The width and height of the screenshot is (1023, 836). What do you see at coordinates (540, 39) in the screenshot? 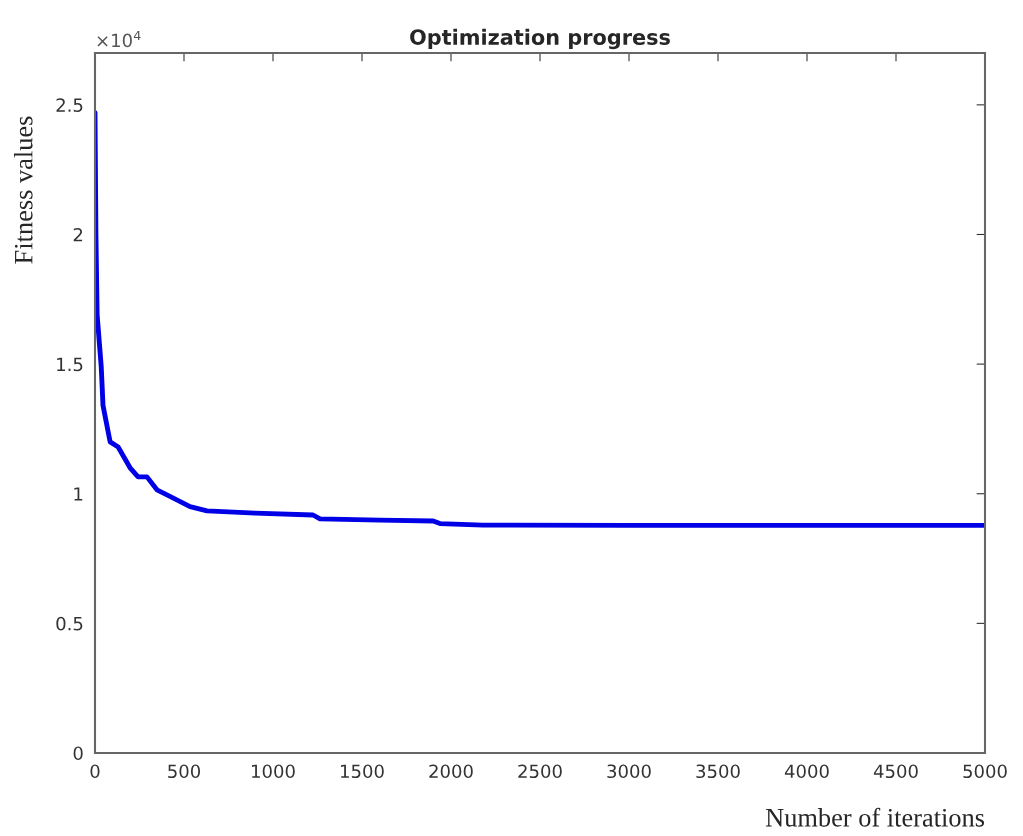
I see `chart-title: Optimization progress` at bounding box center [540, 39].